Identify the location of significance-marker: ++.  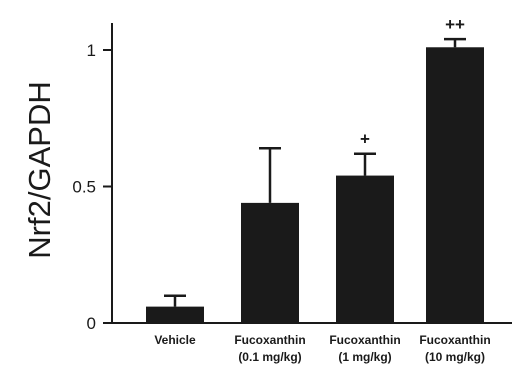
(455, 24).